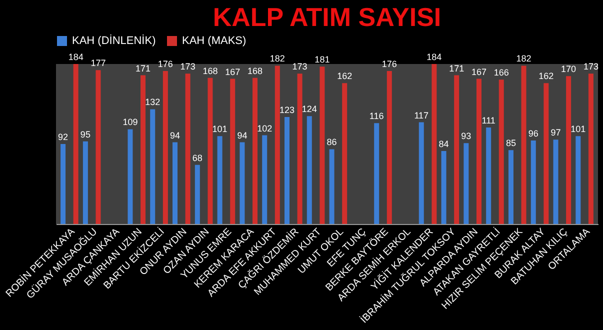 The width and height of the screenshot is (603, 330). I want to click on legend-label: KAH (DİNLENİK), so click(114, 40).